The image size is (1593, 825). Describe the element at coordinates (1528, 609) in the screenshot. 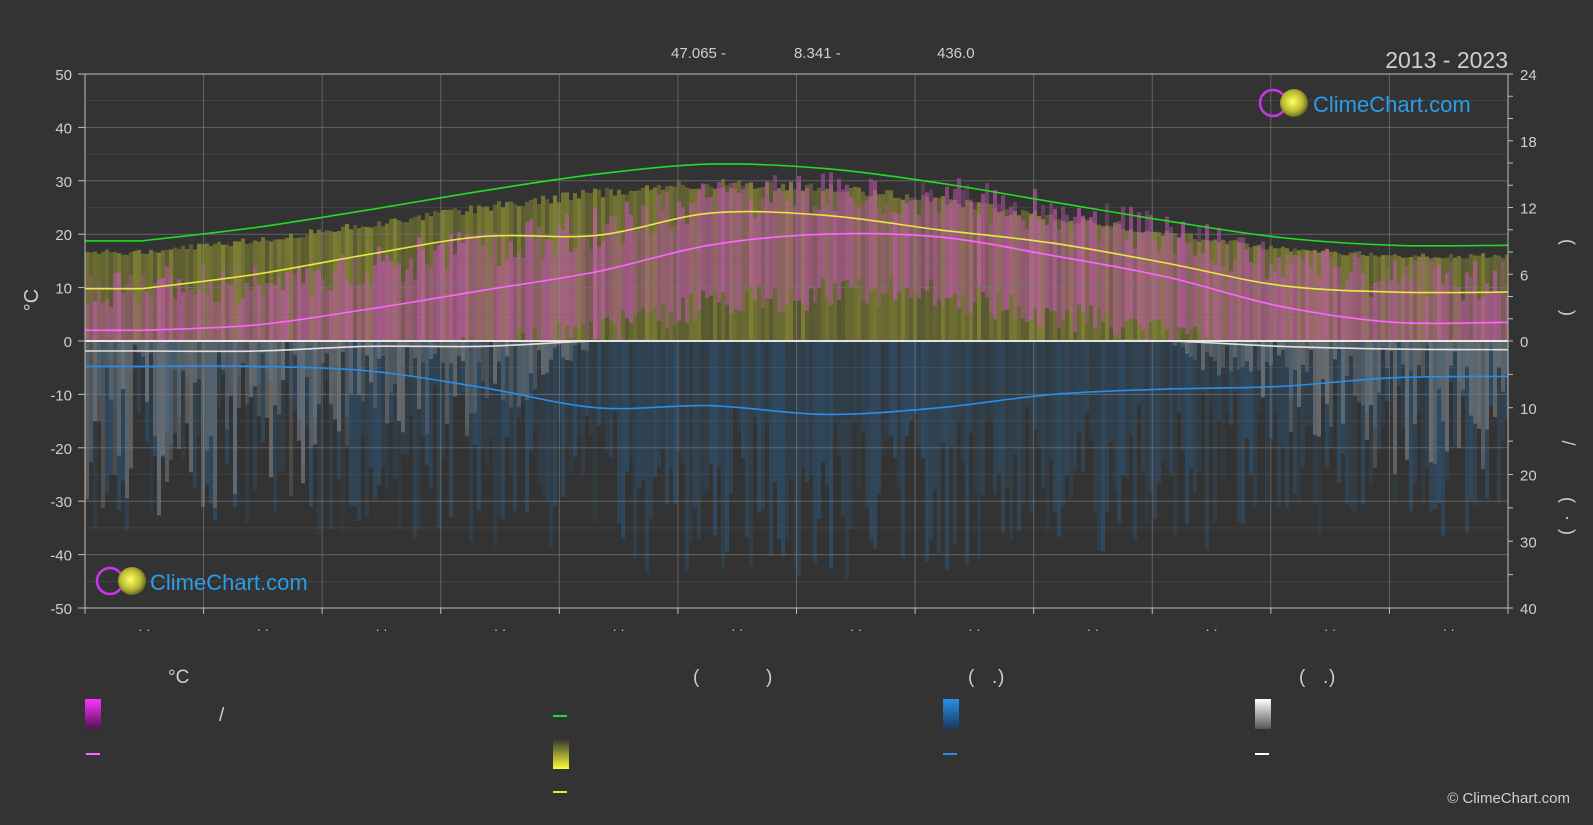

I see `y-tick-right-mm: 40` at that location.